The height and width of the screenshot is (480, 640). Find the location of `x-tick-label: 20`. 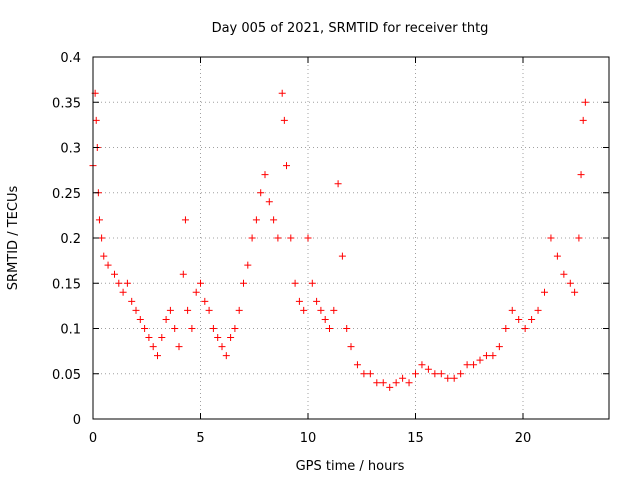

x-tick-label: 20 is located at coordinates (523, 438).